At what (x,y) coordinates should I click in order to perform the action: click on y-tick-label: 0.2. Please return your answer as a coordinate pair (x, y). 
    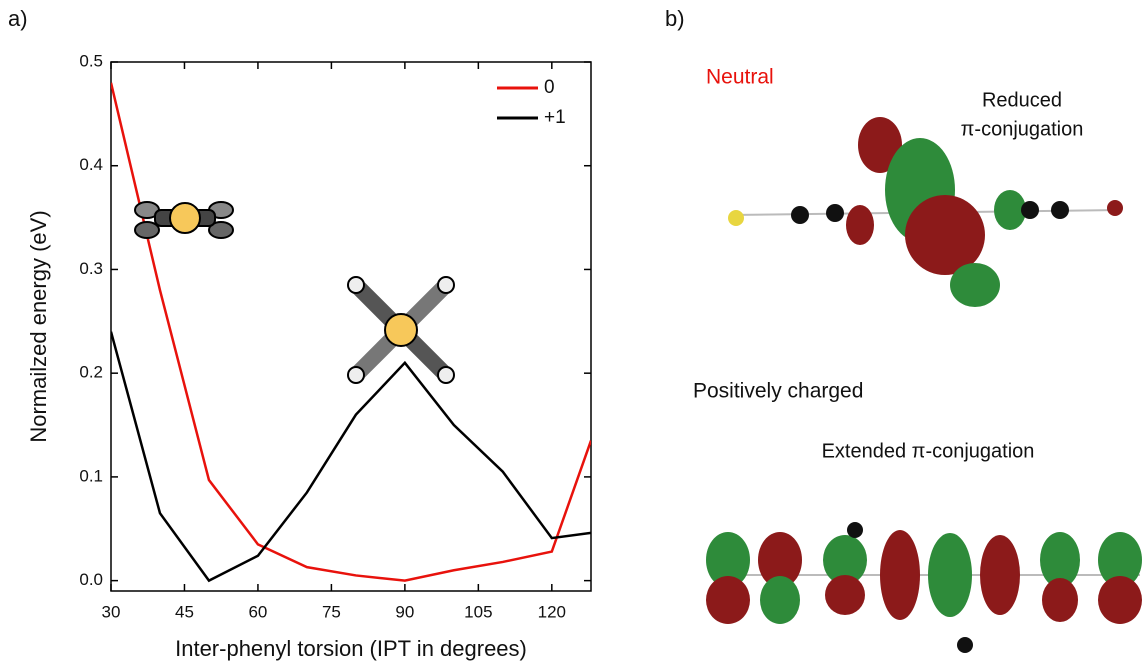
    Looking at the image, I should click on (91, 372).